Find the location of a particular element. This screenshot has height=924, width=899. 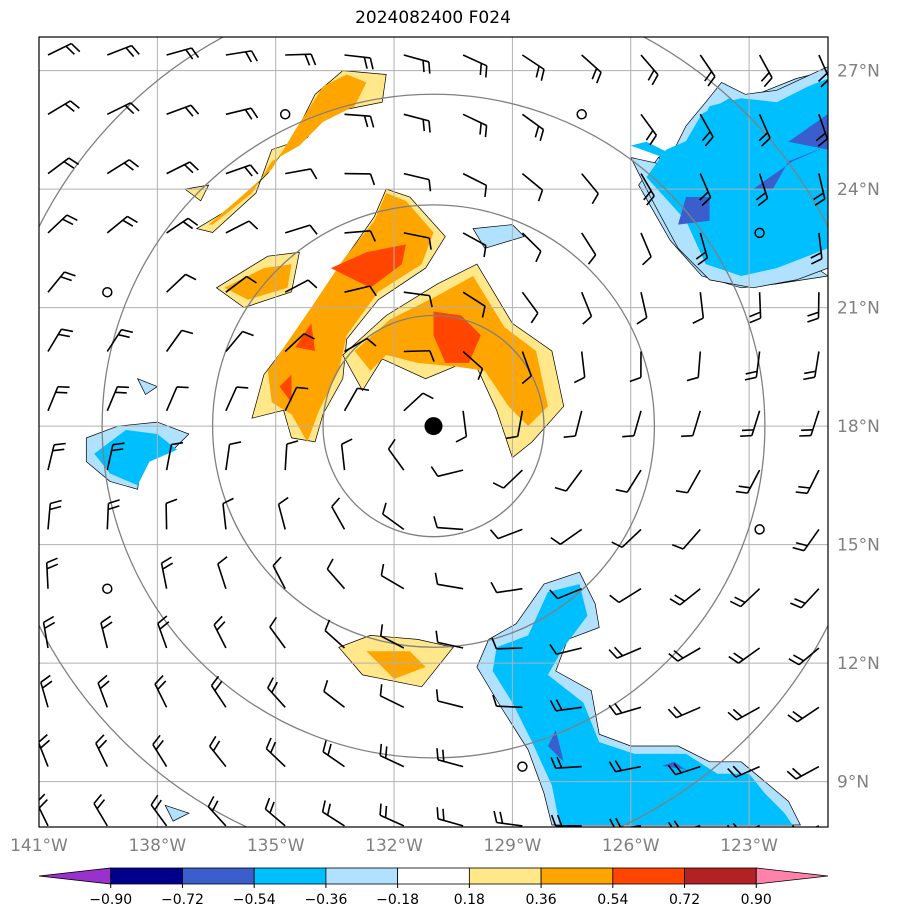

latitude-tick-label: 12°N is located at coordinates (858, 664).